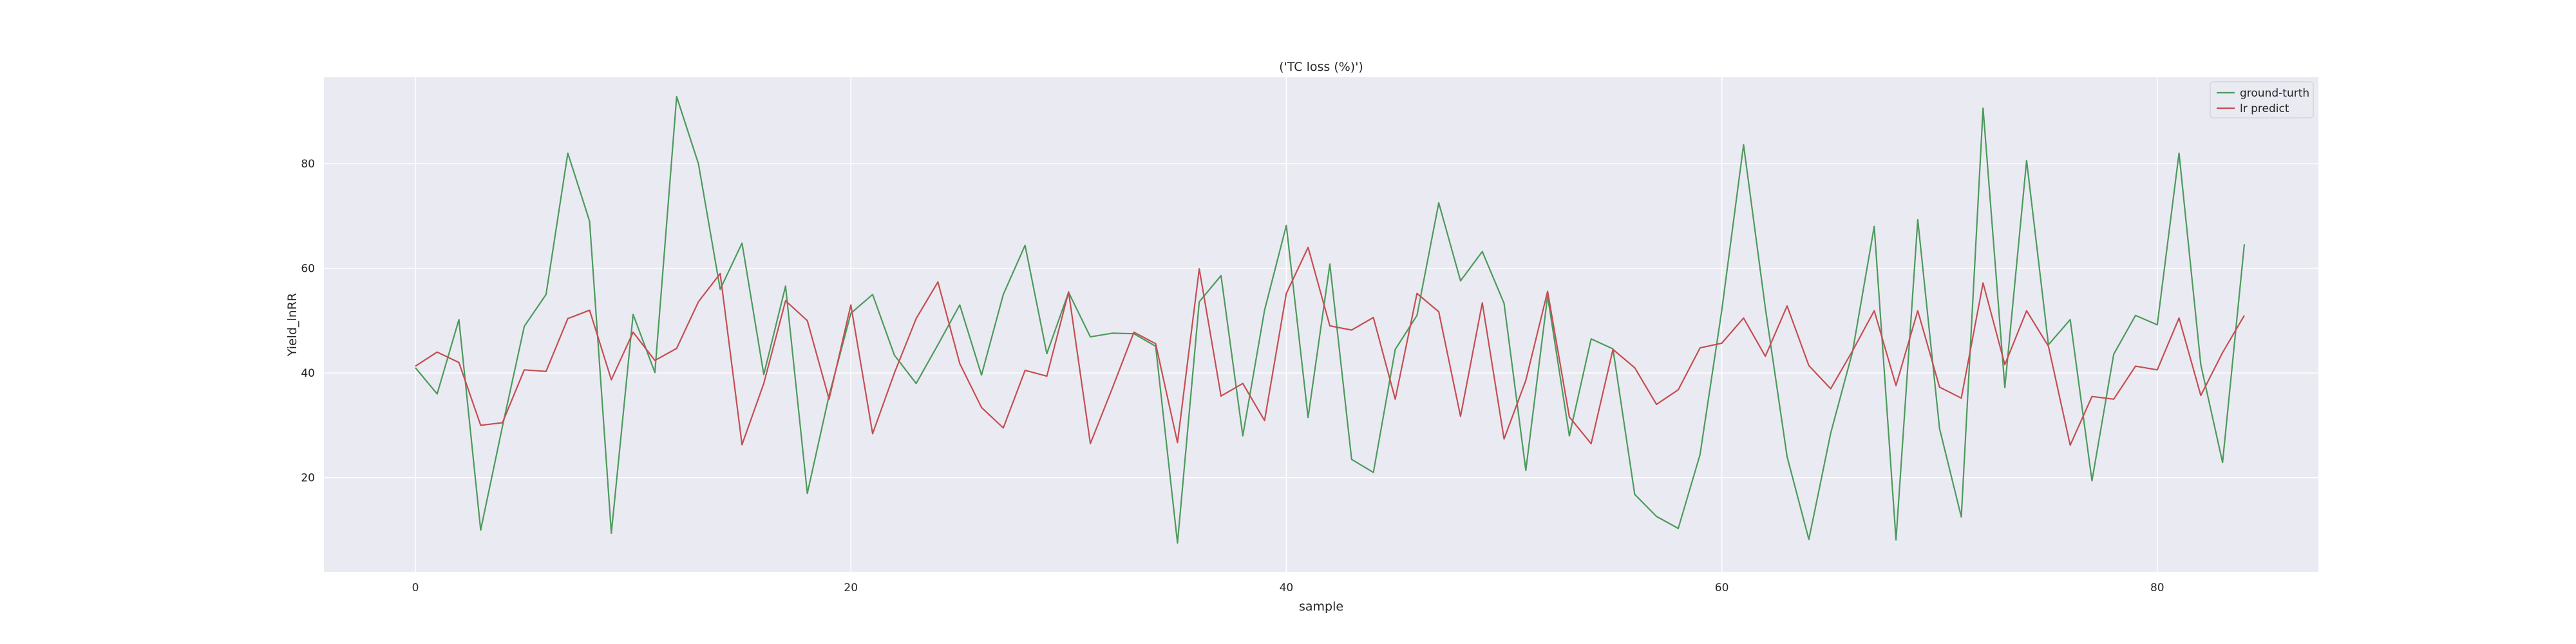  Describe the element at coordinates (851, 588) in the screenshot. I see `x-tick-label: 20` at that location.